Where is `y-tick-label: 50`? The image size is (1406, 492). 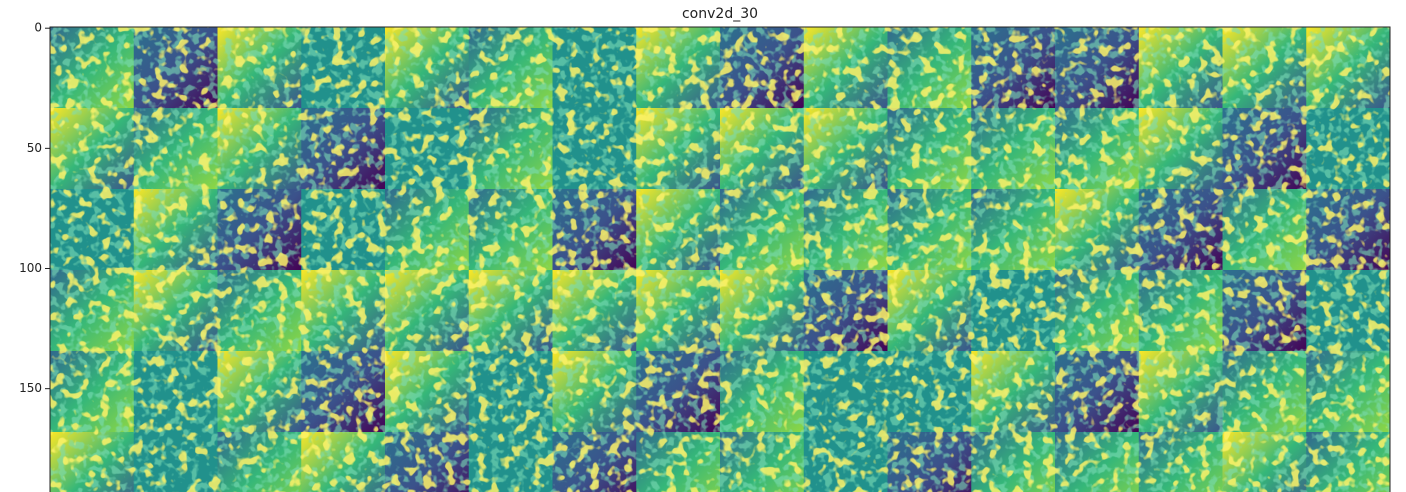
y-tick-label: 50 is located at coordinates (34, 148).